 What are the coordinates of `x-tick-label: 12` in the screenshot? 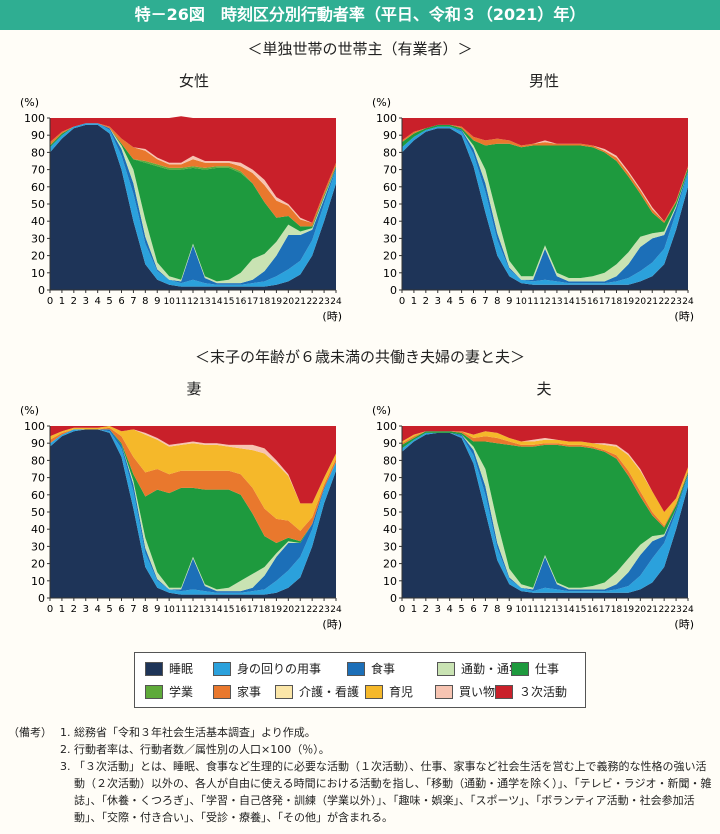 It's located at (192, 610).